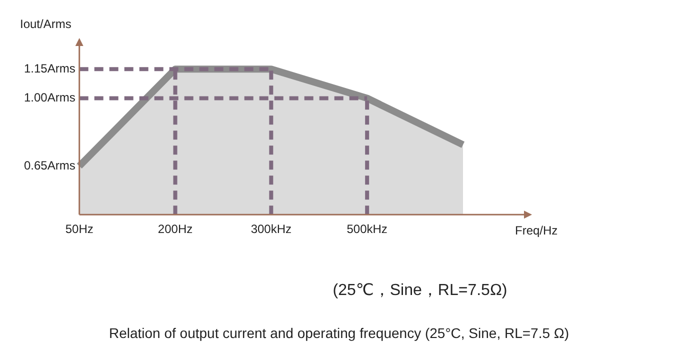 This screenshot has width=678, height=360. What do you see at coordinates (50, 68) in the screenshot?
I see `y-tick-label: 1.15Arms` at bounding box center [50, 68].